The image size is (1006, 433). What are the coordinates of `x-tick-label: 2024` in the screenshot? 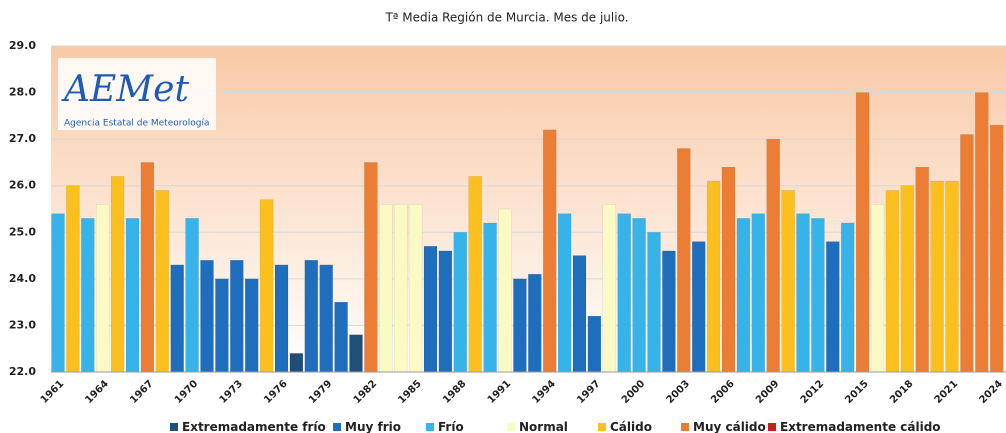 It's located at (990, 391).